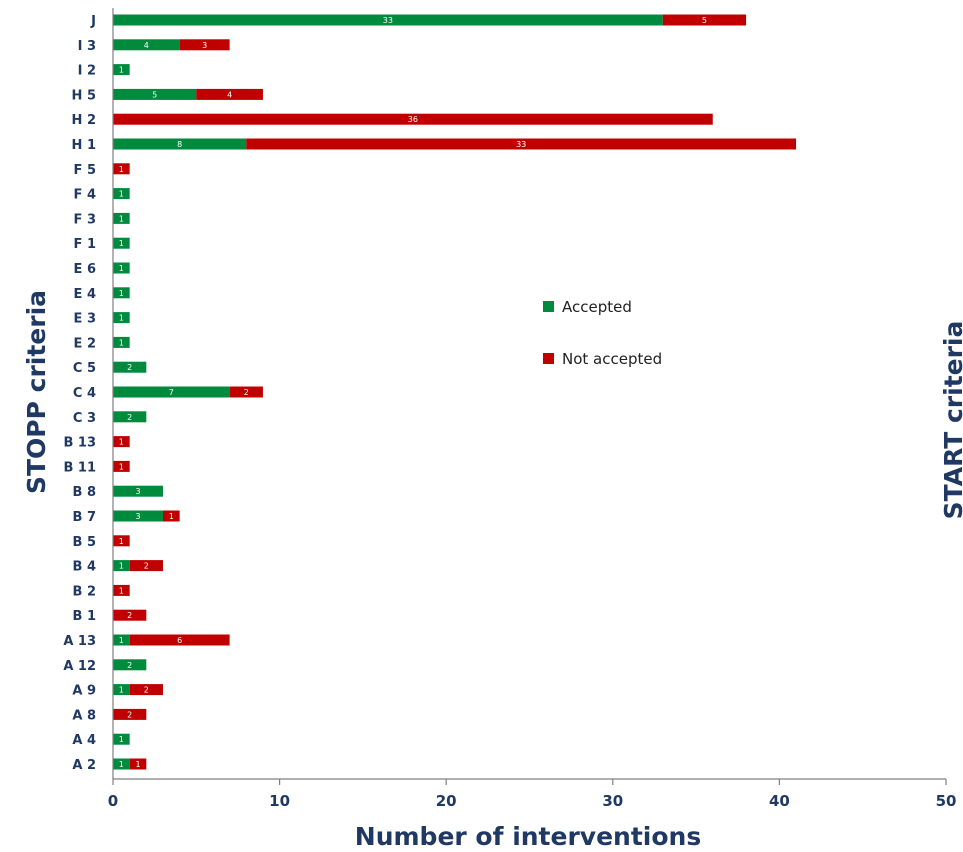 This screenshot has width=963, height=852. I want to click on category-label: C 5, so click(84, 368).